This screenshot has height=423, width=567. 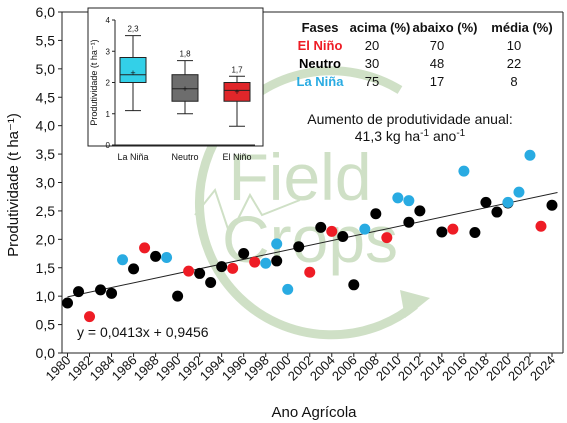 I want to click on y-tick-label: 2,5, so click(x=46, y=211).